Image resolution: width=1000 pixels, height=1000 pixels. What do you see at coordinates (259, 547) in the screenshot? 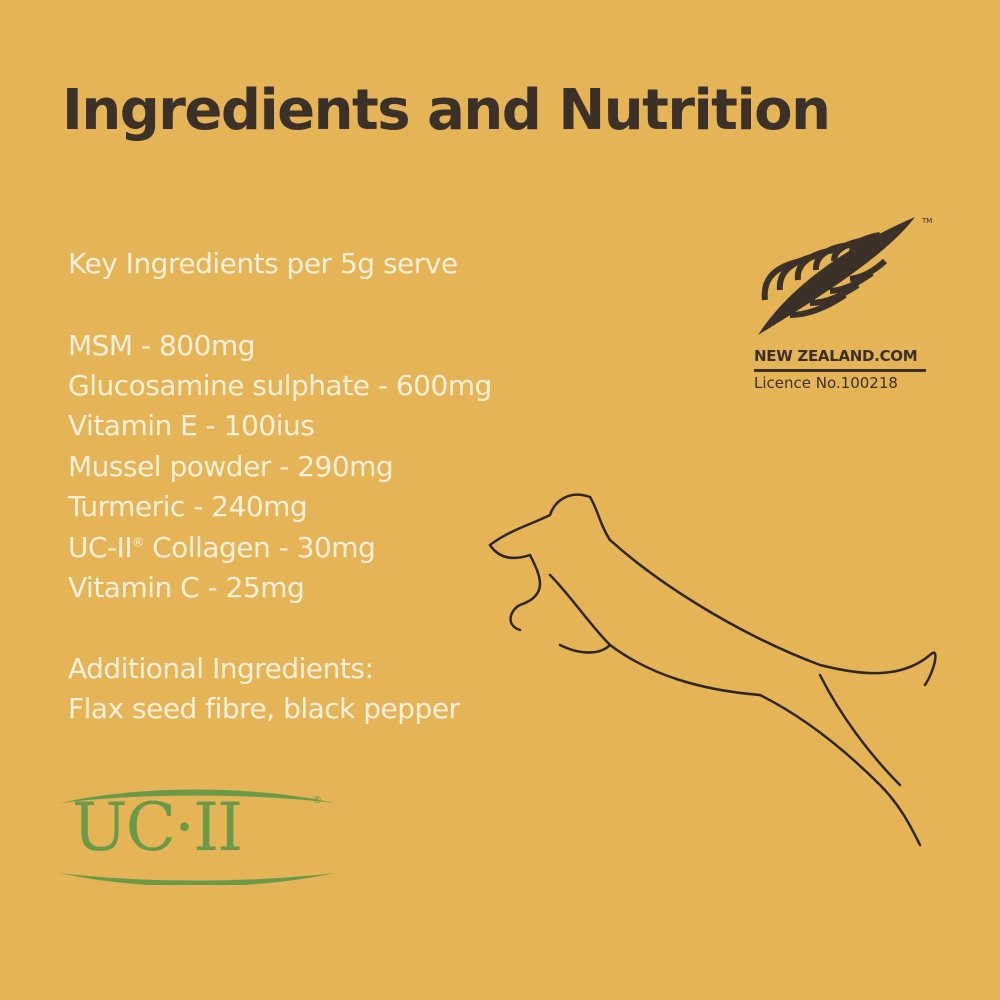
I see `ingredient-amount: Collagen - 30mg` at bounding box center [259, 547].